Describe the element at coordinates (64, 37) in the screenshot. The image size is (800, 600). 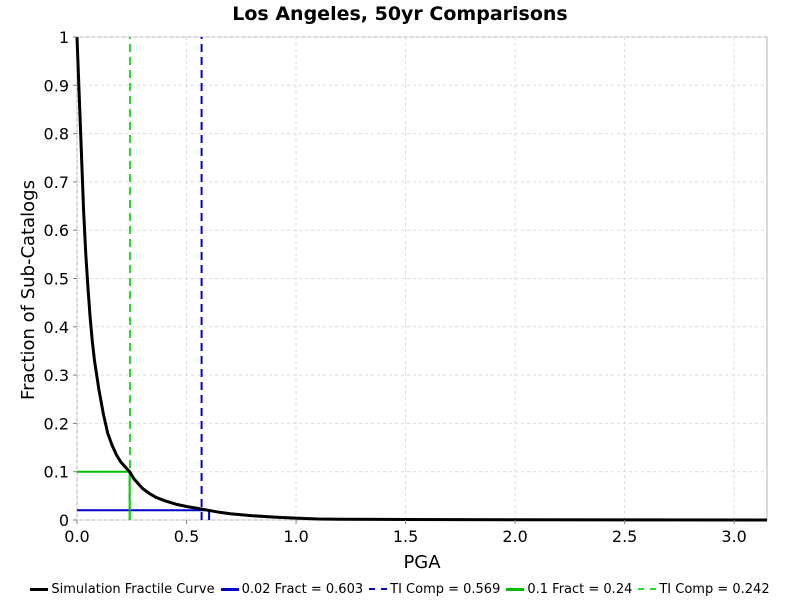
I see `y-tick-label: 1` at that location.